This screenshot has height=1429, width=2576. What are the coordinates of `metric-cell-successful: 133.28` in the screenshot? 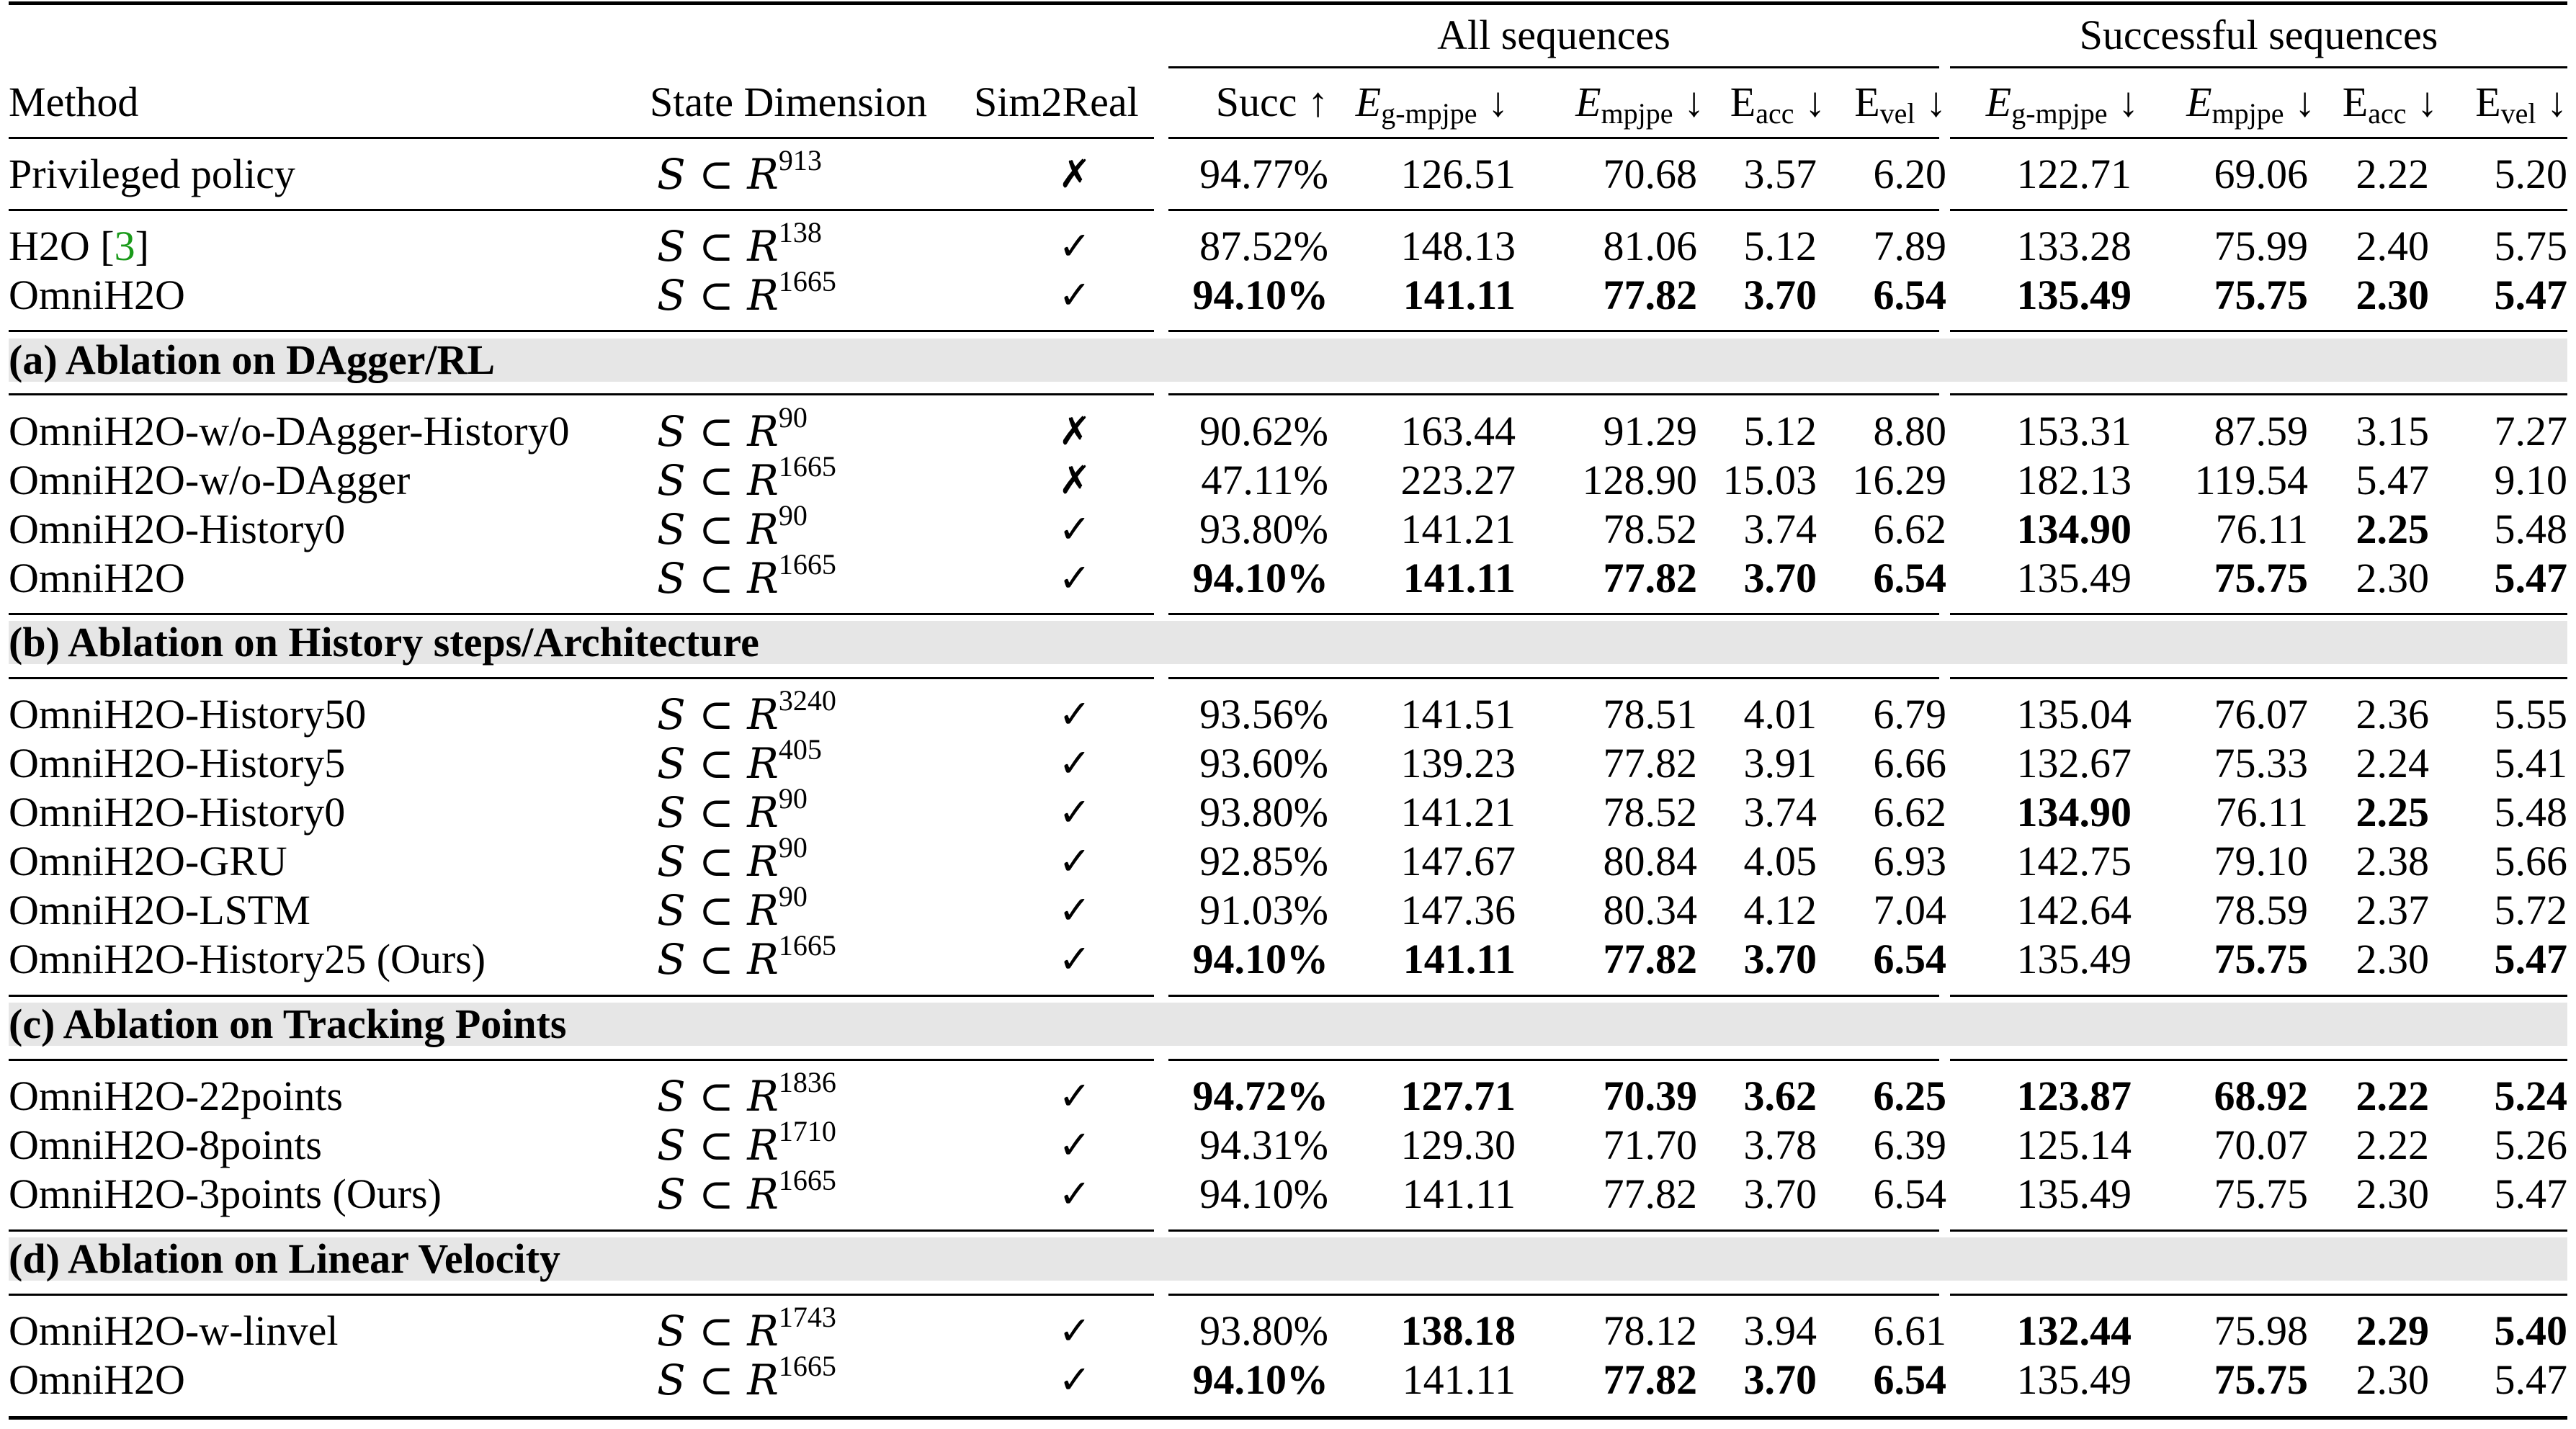 It's located at (2074, 246).